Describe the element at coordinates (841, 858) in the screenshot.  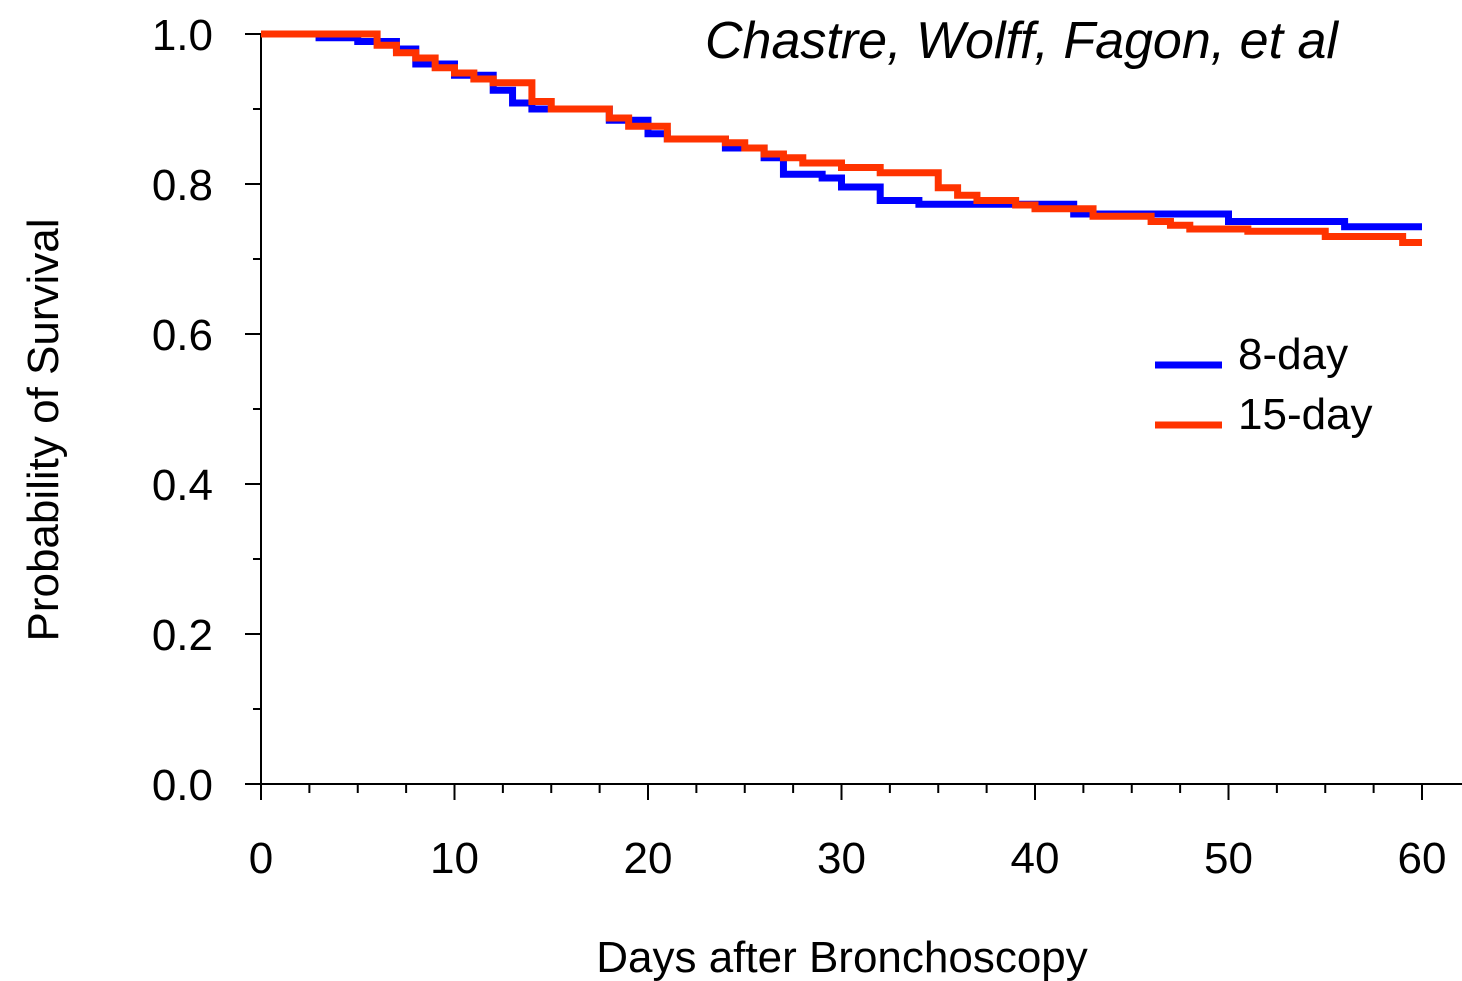
I see `x-tick-label: 30` at that location.